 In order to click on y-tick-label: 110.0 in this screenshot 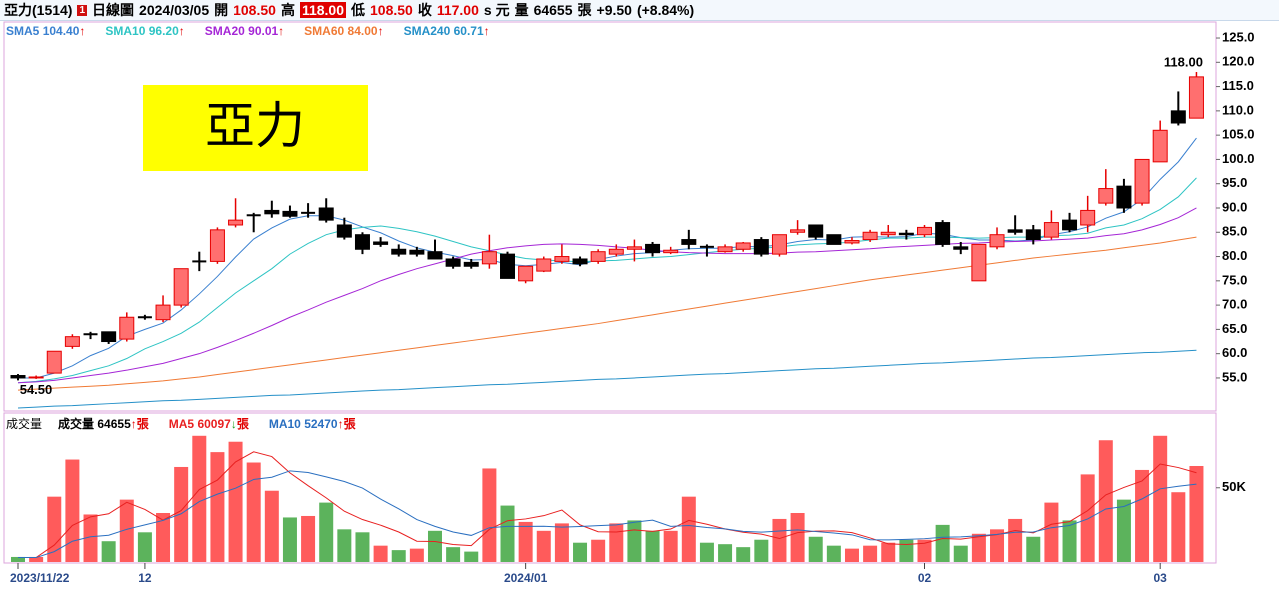, I will do `click(1238, 109)`.